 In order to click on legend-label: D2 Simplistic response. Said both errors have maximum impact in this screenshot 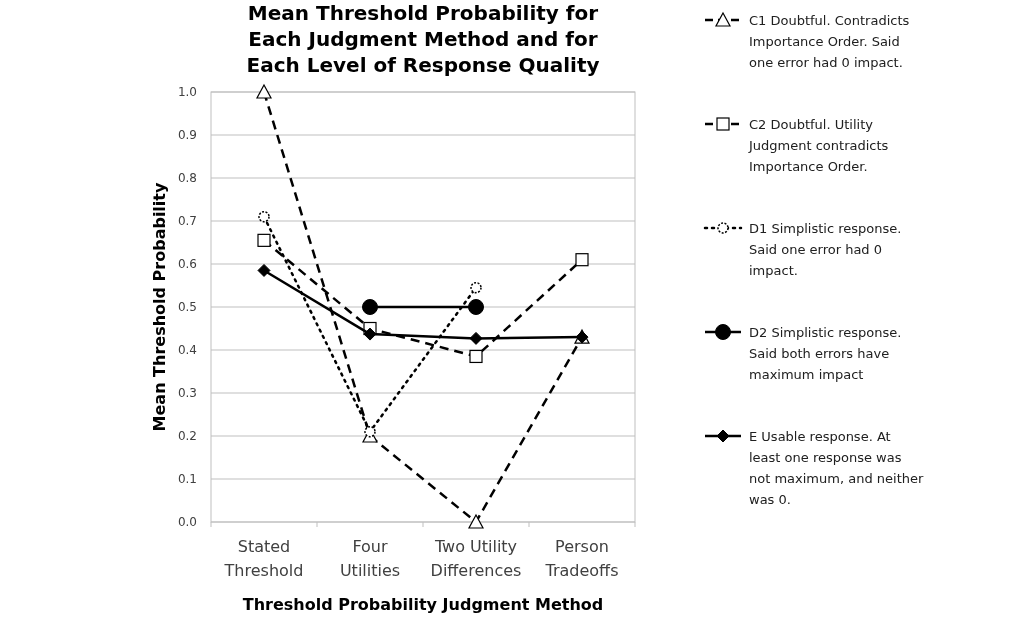, I will do `click(825, 353)`.